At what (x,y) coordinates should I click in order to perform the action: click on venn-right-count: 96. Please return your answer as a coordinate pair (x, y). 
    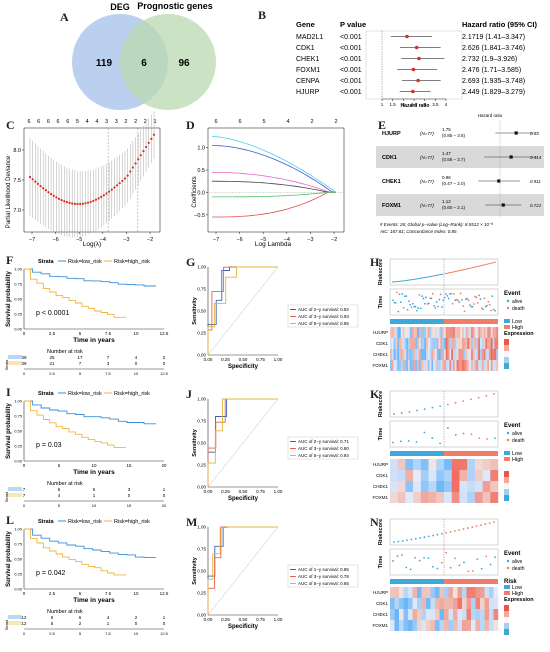
    Looking at the image, I should click on (184, 63).